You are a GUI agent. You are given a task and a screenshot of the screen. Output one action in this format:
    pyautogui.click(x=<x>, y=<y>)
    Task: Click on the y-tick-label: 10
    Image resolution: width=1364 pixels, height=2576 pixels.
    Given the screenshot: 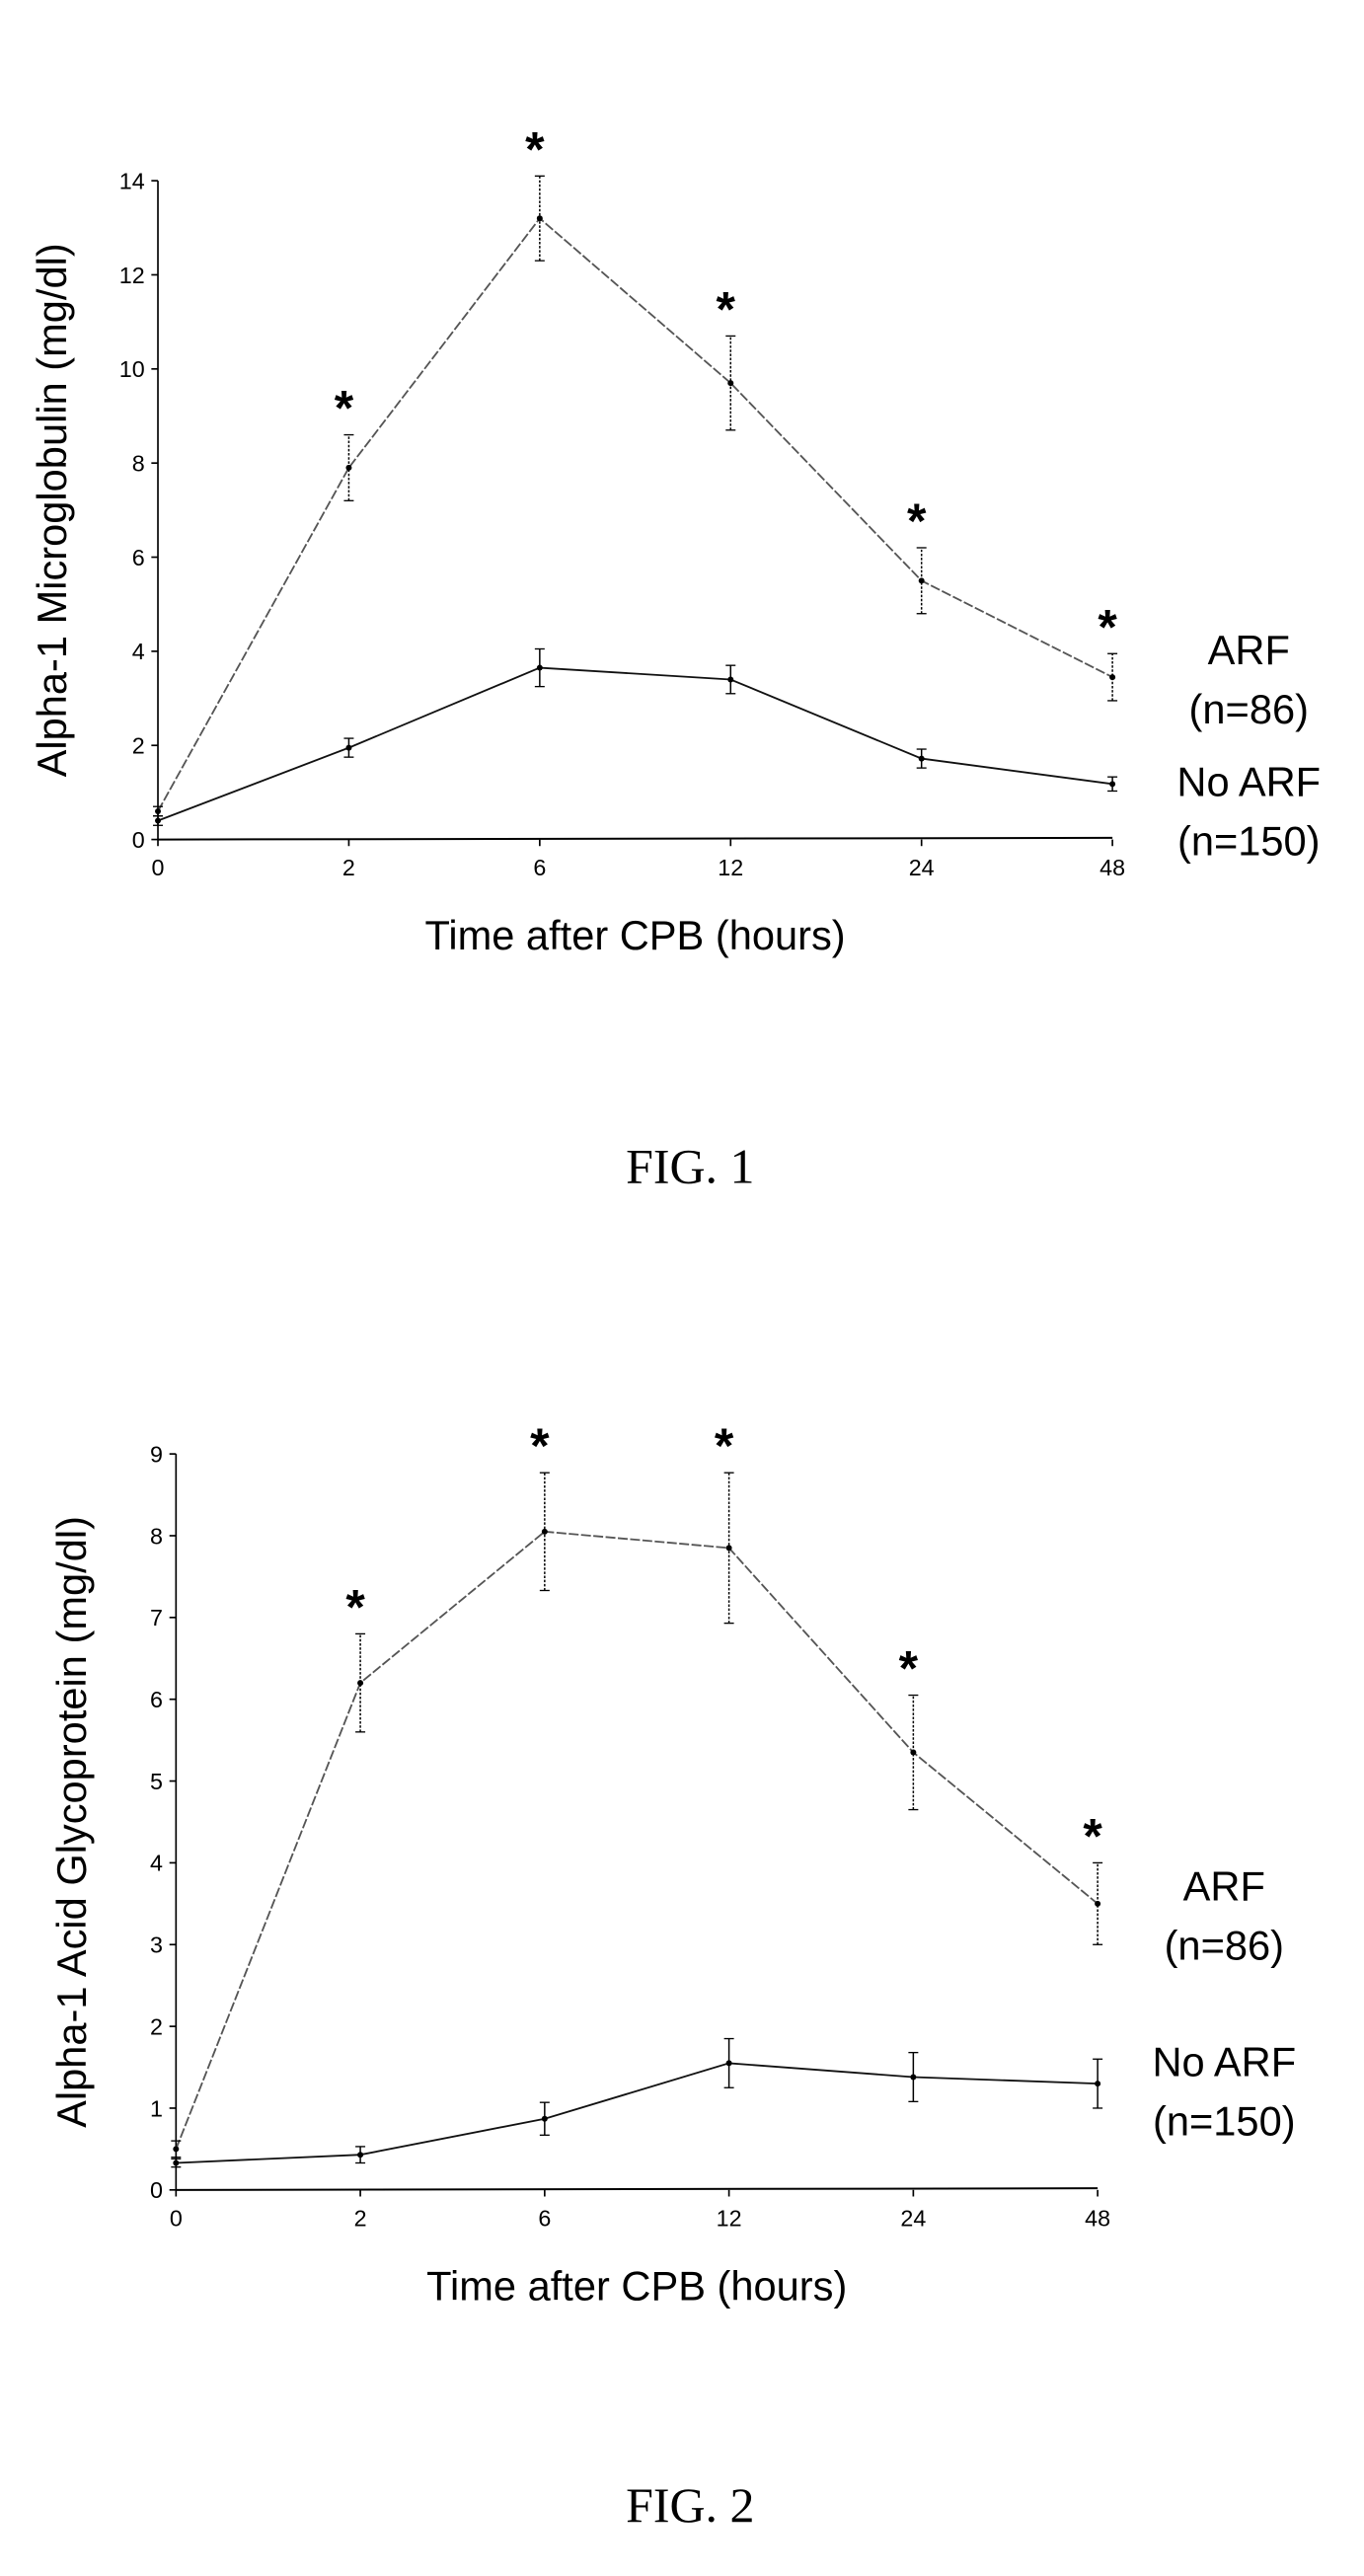 What is the action you would take?
    pyautogui.click(x=132, y=369)
    